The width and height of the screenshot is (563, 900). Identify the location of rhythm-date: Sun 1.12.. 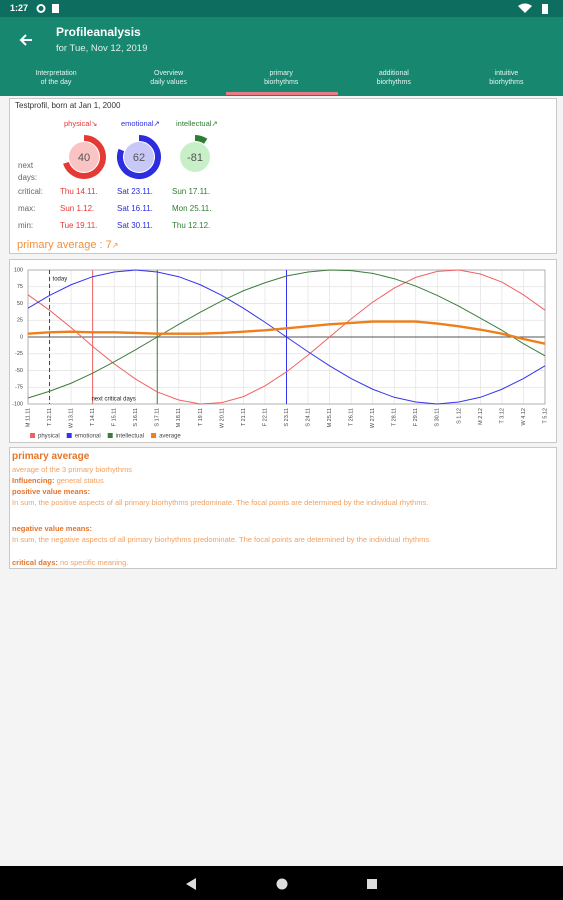
(77, 208).